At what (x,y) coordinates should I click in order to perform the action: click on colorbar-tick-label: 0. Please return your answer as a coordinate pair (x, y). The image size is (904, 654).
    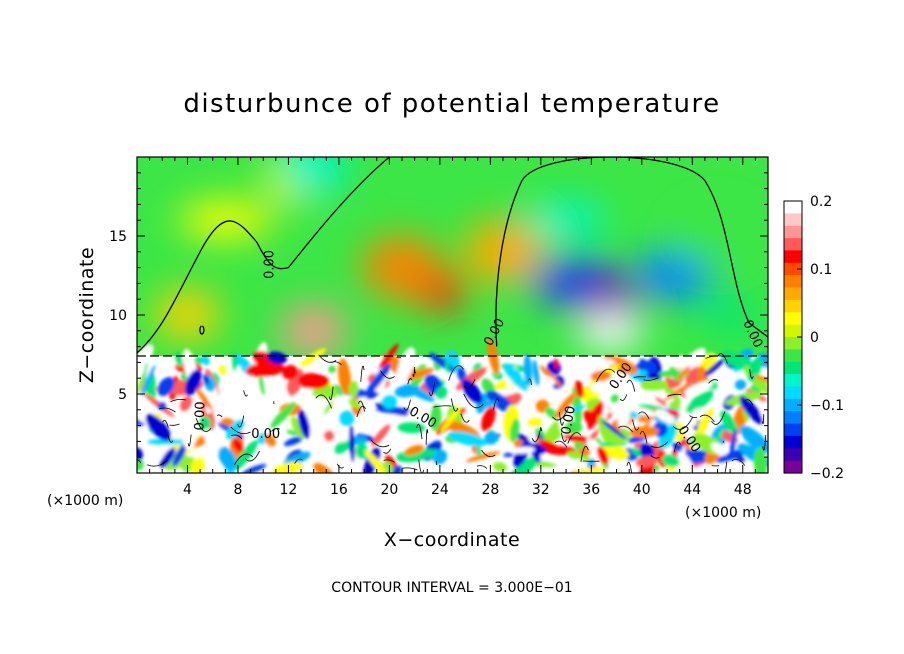
    Looking at the image, I should click on (814, 338).